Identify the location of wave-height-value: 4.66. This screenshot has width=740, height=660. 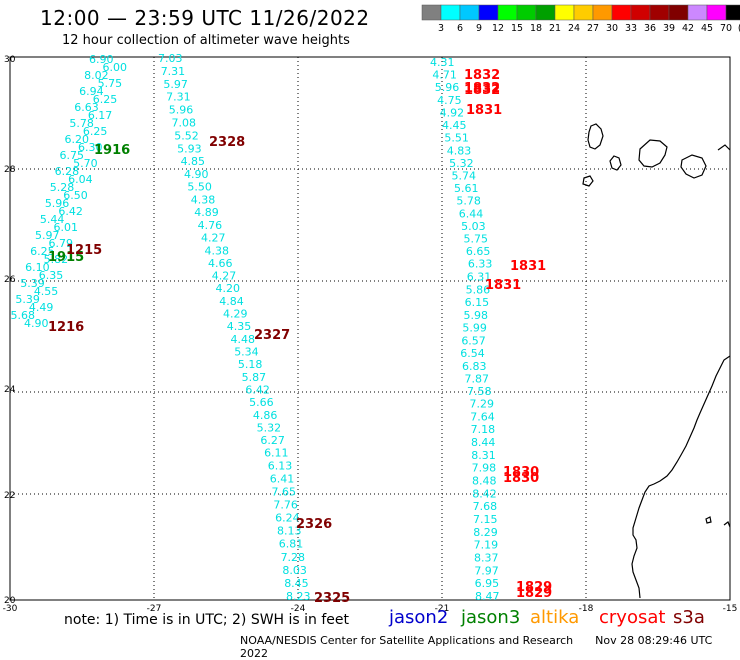
(220, 263).